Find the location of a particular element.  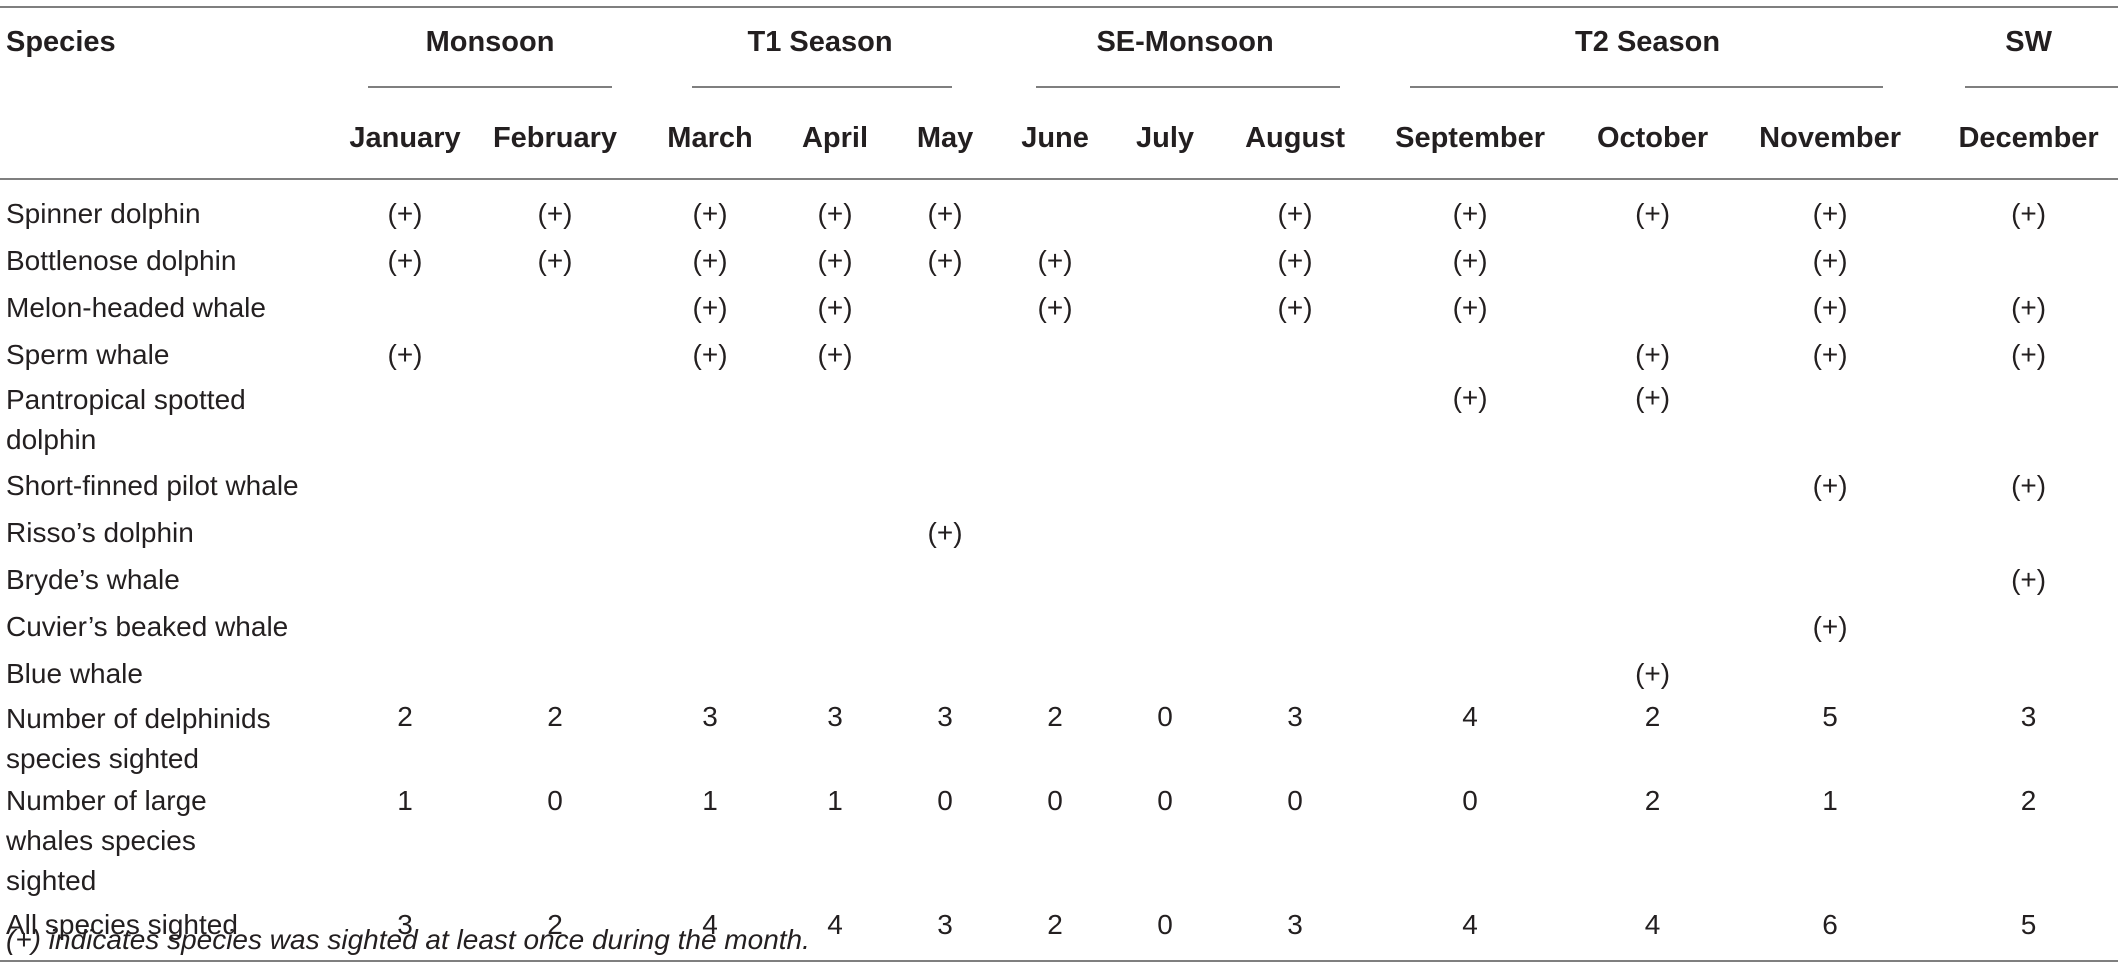

table-row: Bryde’s whale (+) is located at coordinates (1059, 579).